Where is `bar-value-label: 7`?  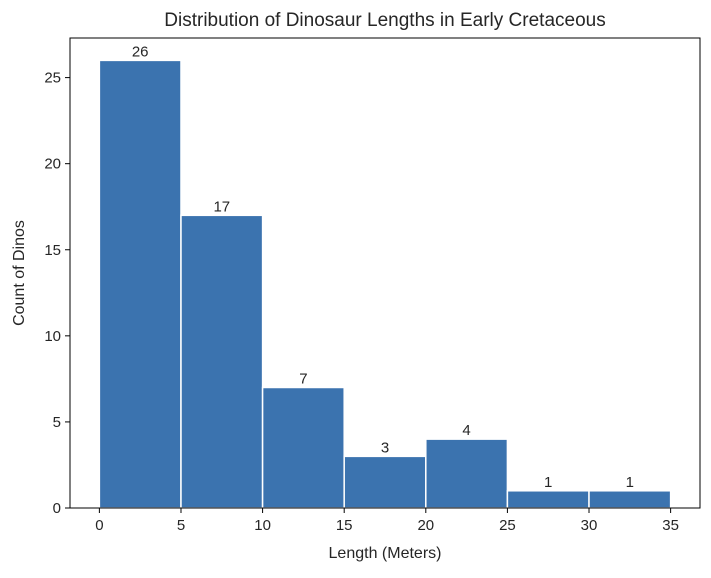 bar-value-label: 7 is located at coordinates (303, 378).